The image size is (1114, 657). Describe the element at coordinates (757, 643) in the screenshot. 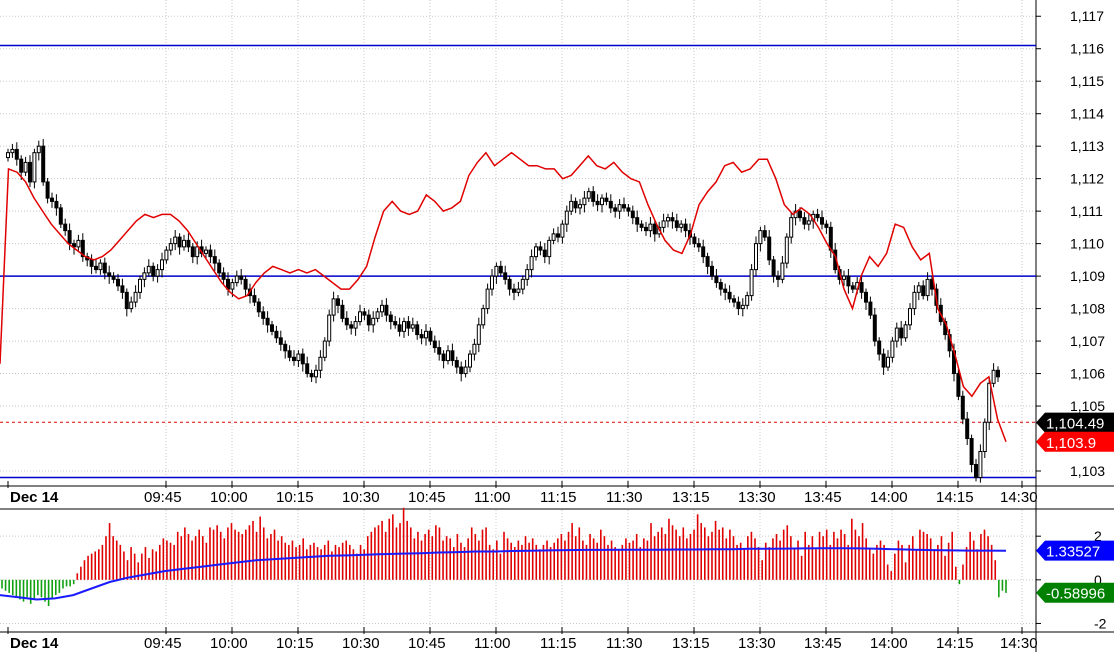

I see `time-label: 13:30` at that location.